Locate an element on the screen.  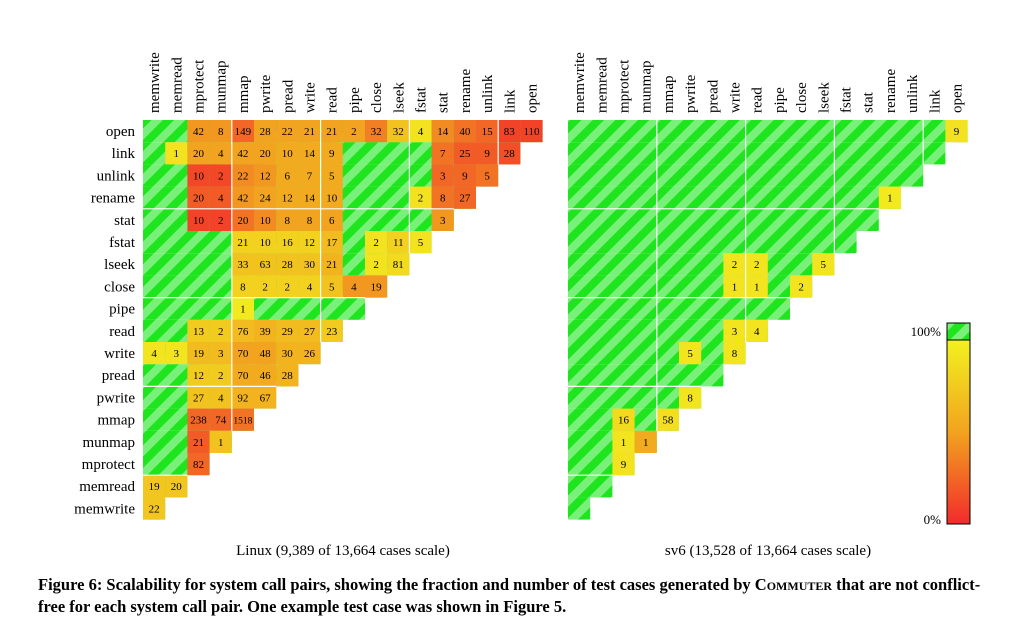
linux-cell-label: 238 is located at coordinates (198, 421).